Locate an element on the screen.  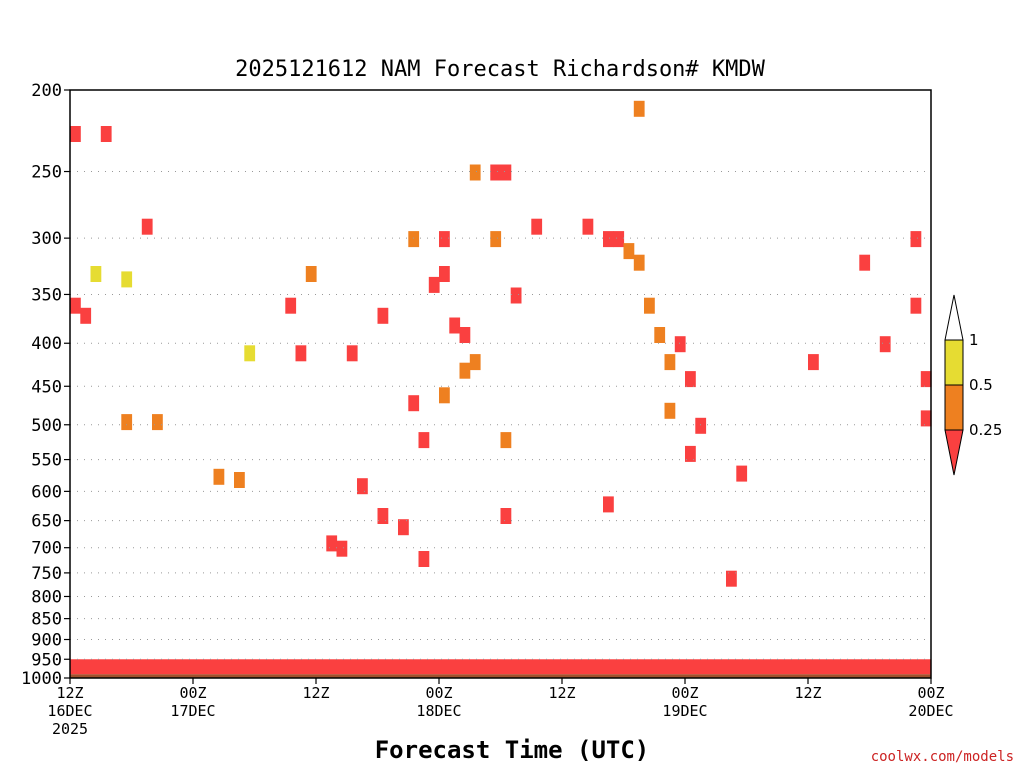
y-tick-label: 200 is located at coordinates (46, 91).